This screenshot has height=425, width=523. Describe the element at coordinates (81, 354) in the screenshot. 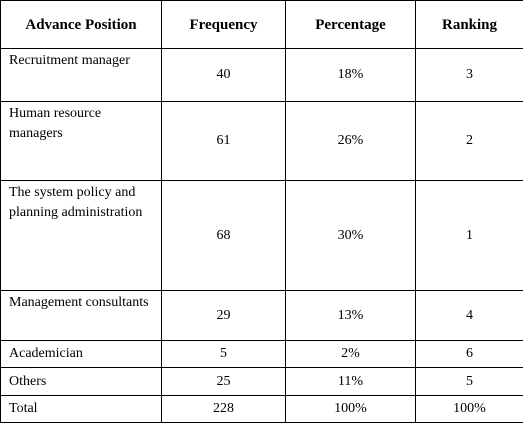

I see `position-cell: Academician` at that location.